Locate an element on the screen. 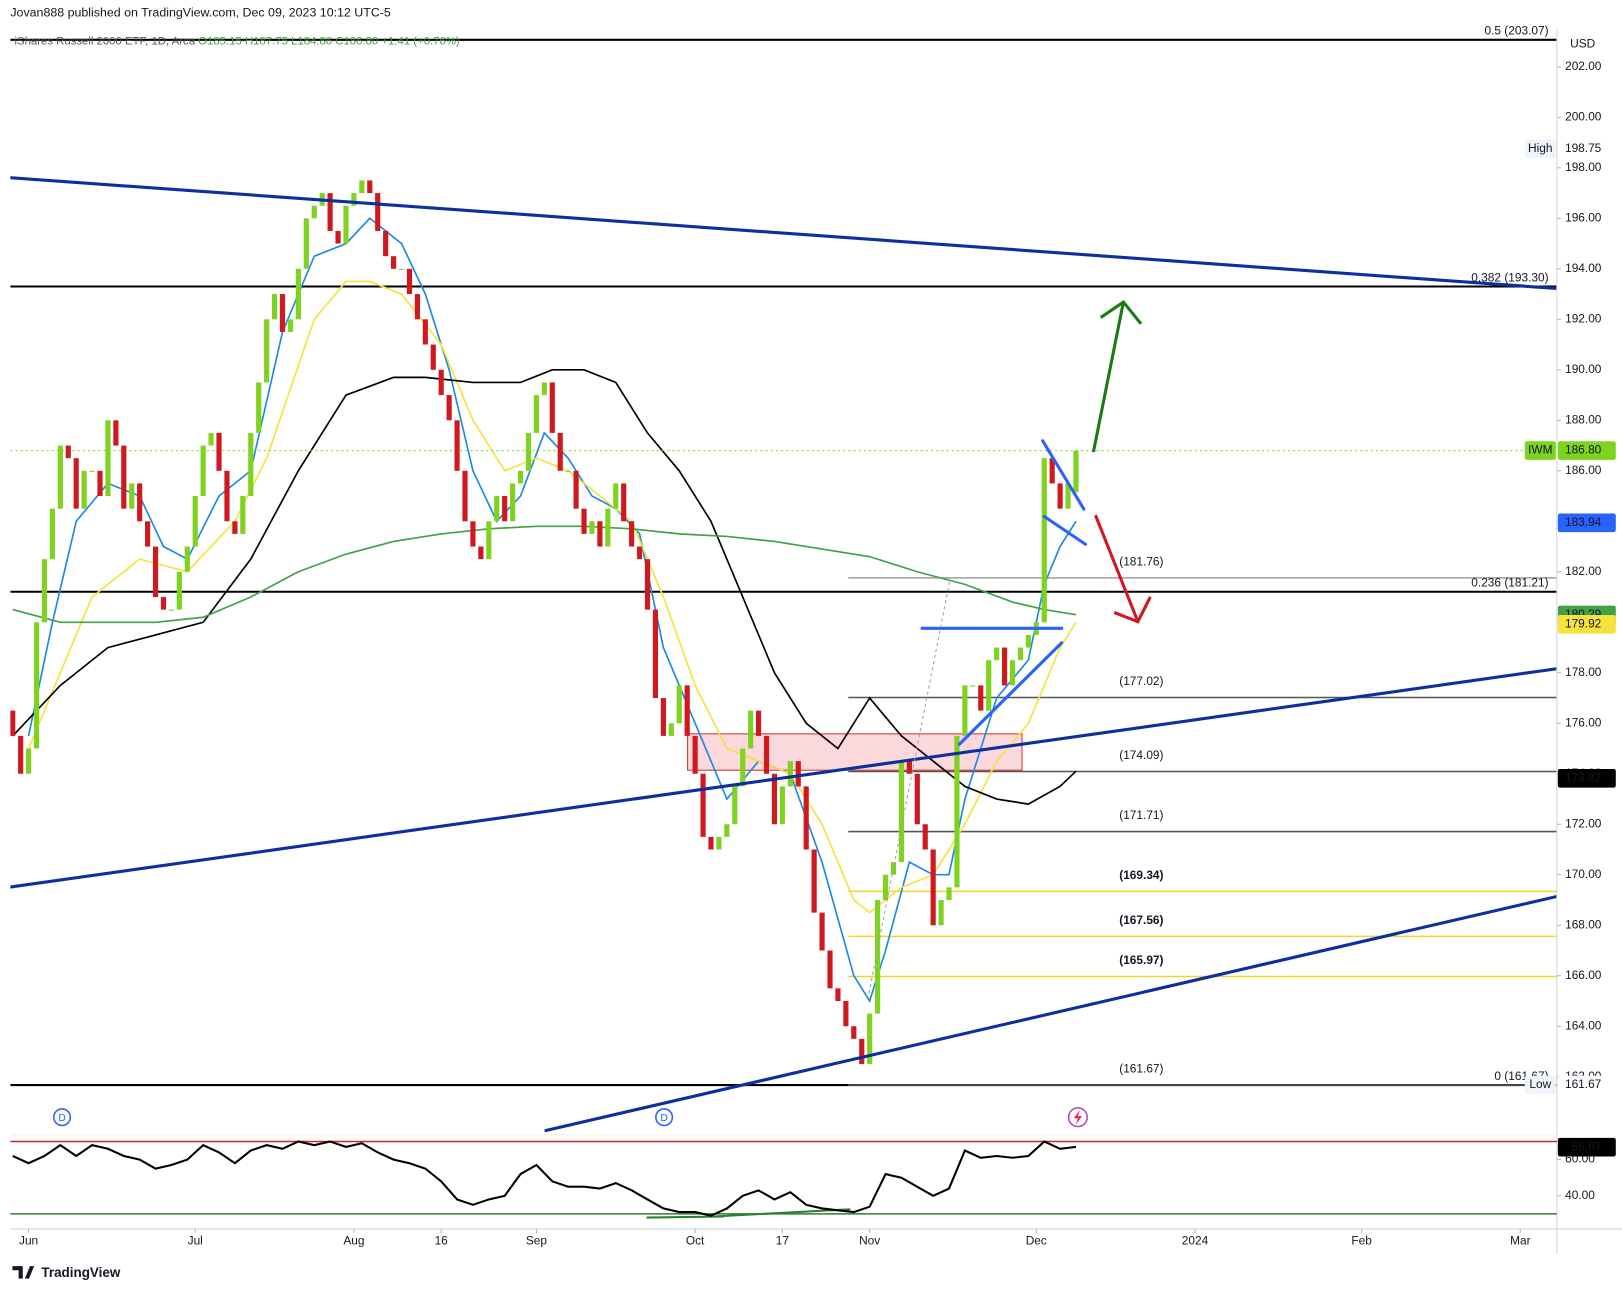  y-tick-label: 200.00 is located at coordinates (1583, 116).